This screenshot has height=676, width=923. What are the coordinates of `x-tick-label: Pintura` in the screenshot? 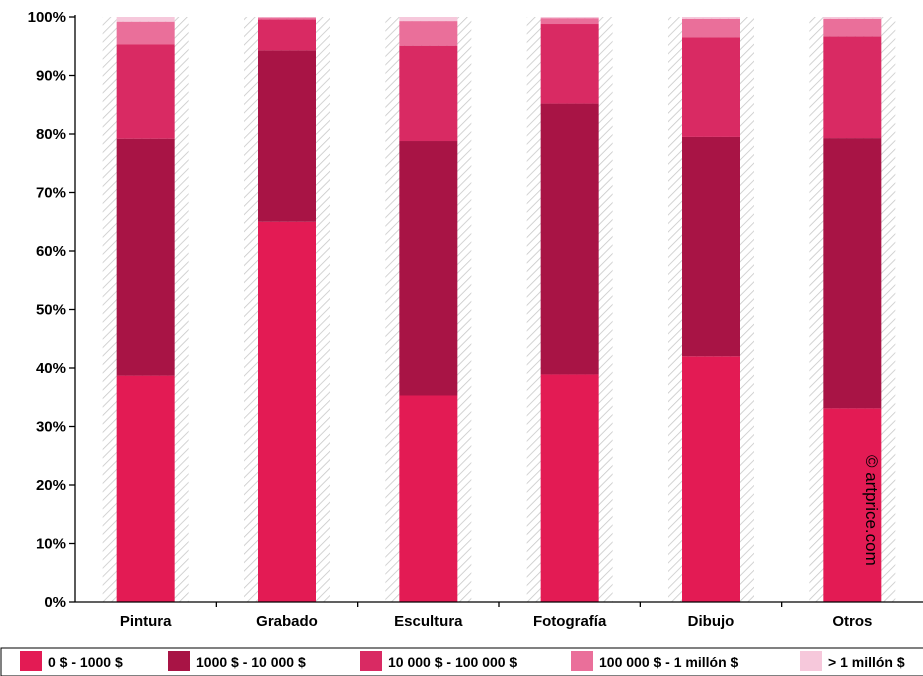 It's located at (146, 621).